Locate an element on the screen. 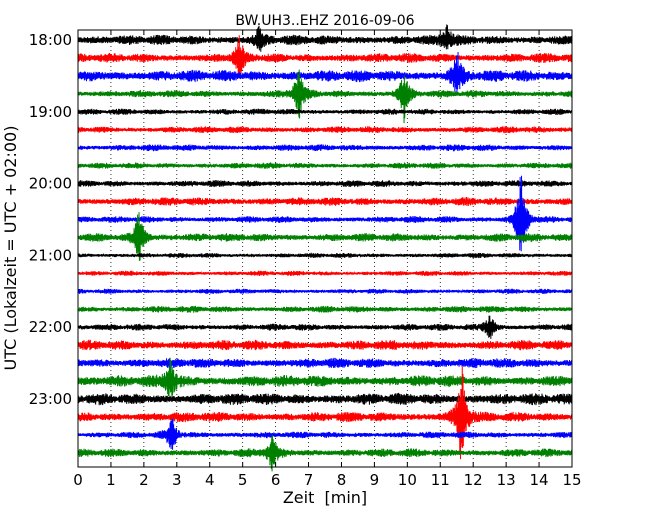 The height and width of the screenshot is (520, 650). y-axis-label: UTC (Lokalzeit = UTC + 02:00) is located at coordinates (10, 248).